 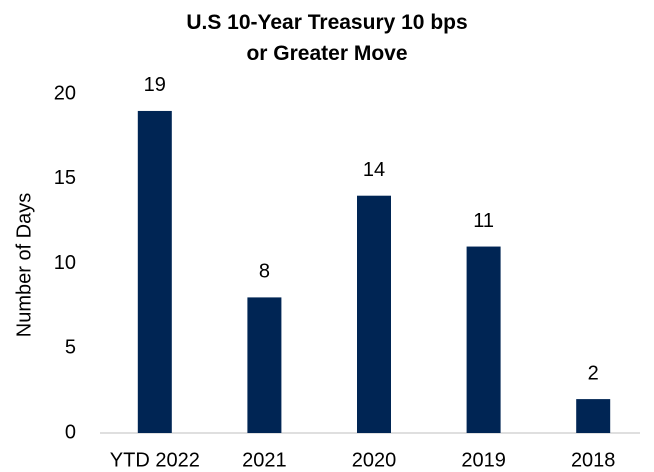 What do you see at coordinates (483, 221) in the screenshot?
I see `value-label: 11` at bounding box center [483, 221].